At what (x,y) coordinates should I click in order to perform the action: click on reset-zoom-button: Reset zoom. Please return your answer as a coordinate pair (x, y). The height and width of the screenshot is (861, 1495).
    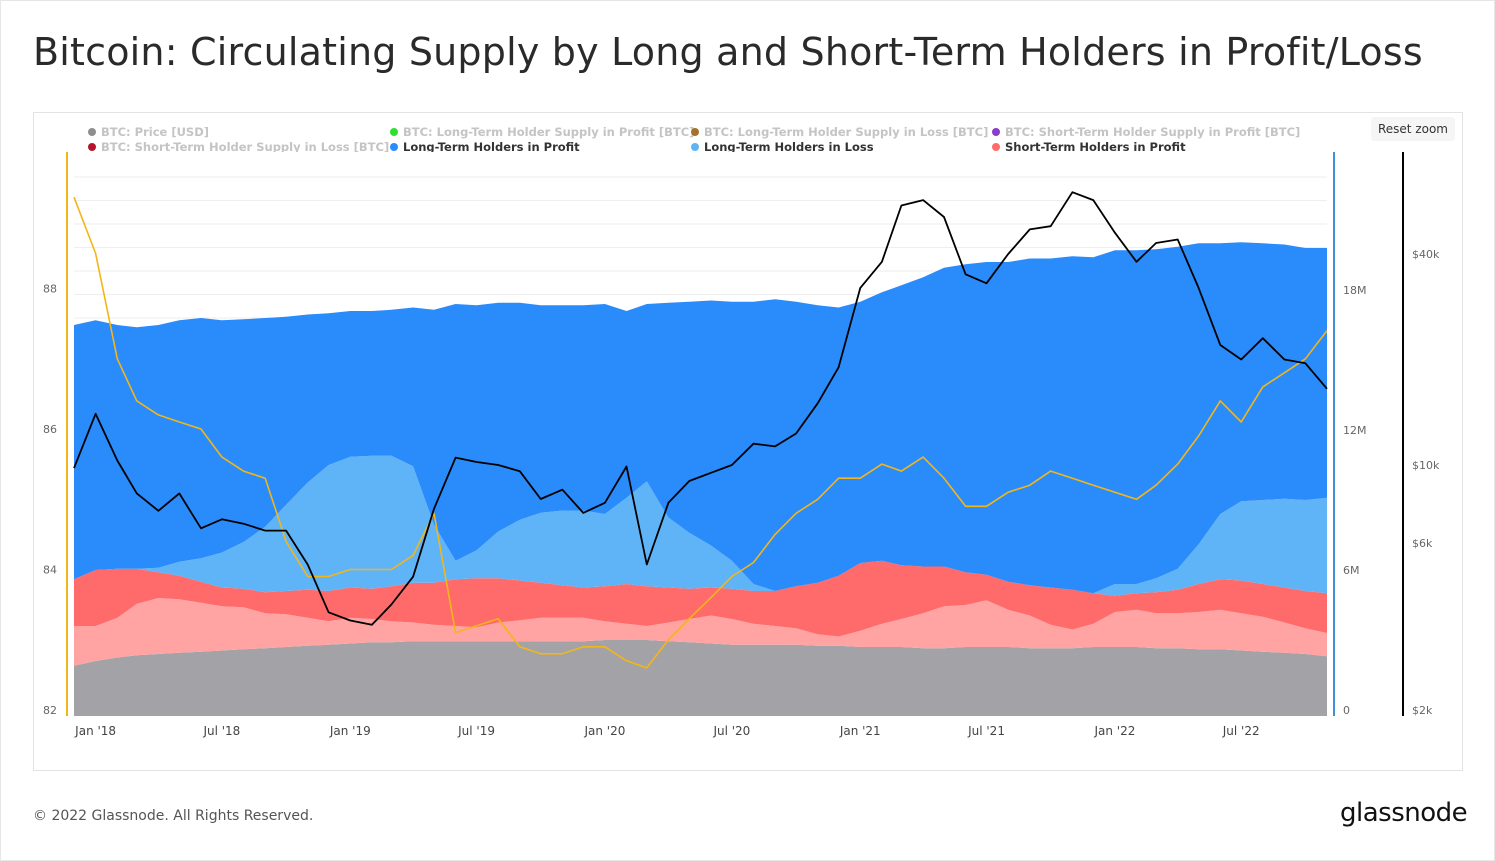
    Looking at the image, I should click on (1413, 129).